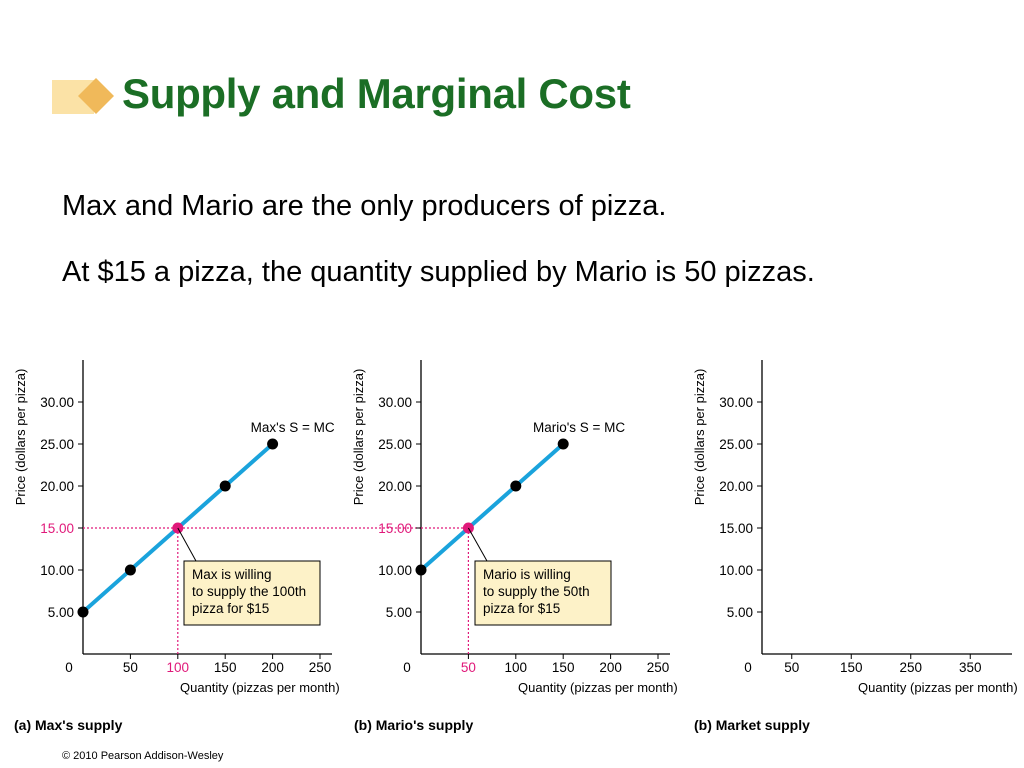 This screenshot has height=768, width=1024. What do you see at coordinates (83, 96) in the screenshot?
I see `title-diamond-icon` at bounding box center [83, 96].